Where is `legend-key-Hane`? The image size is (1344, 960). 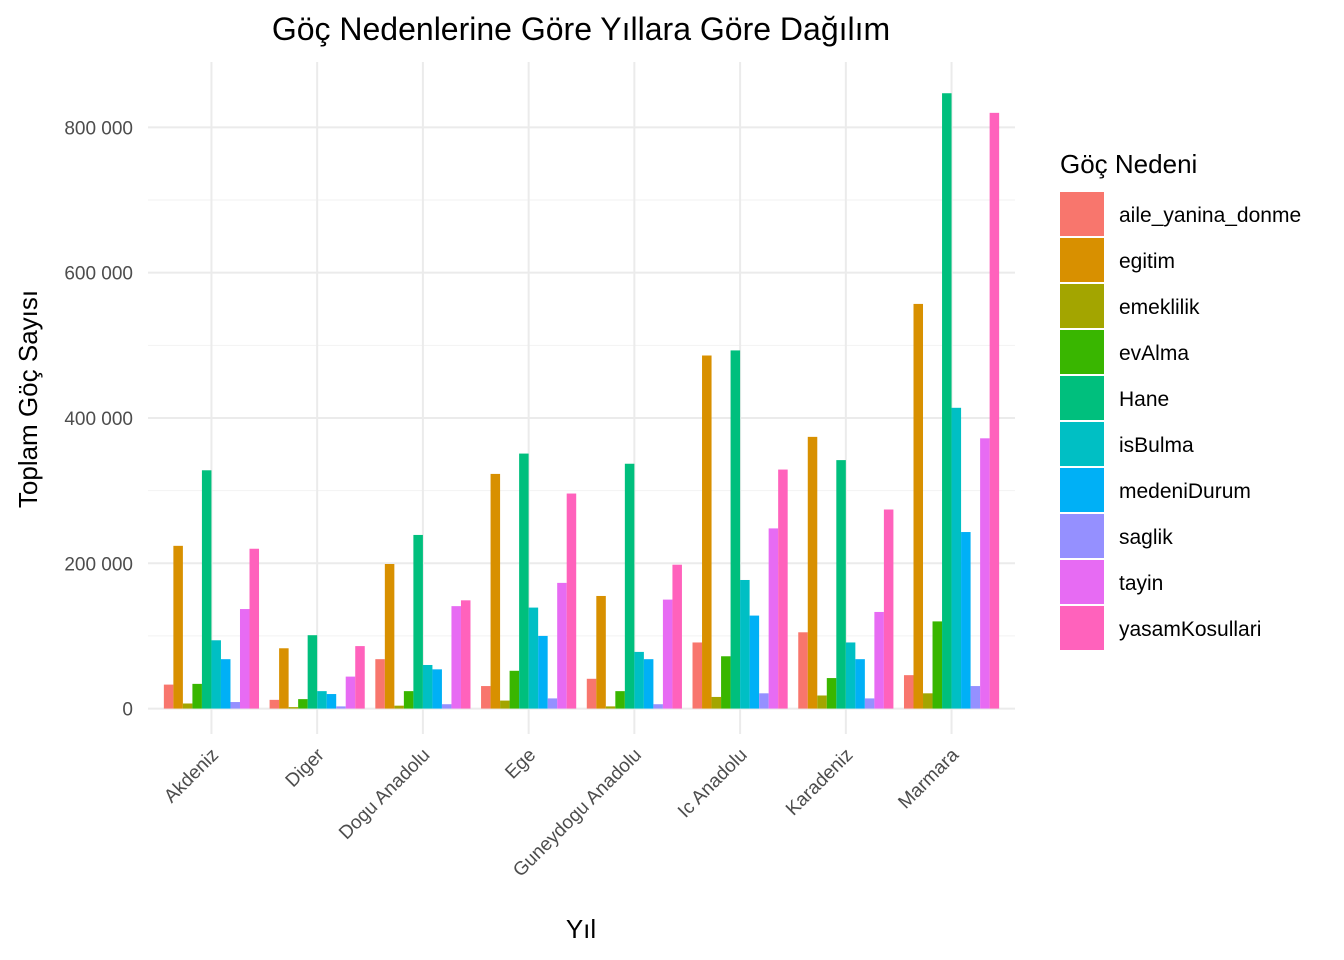 legend-key-Hane is located at coordinates (1082, 398).